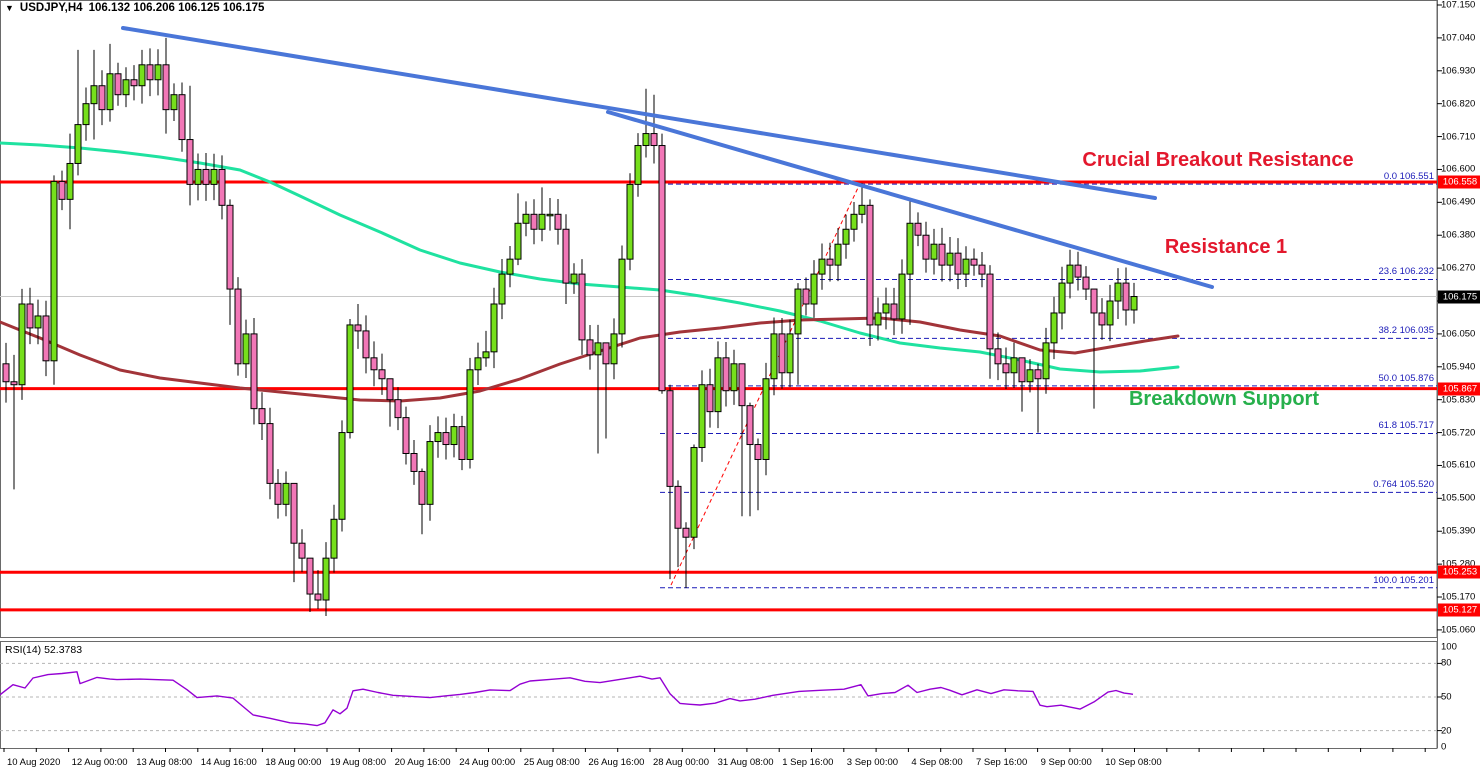  What do you see at coordinates (1458, 235) in the screenshot?
I see `price-axis-label: 106.380` at bounding box center [1458, 235].